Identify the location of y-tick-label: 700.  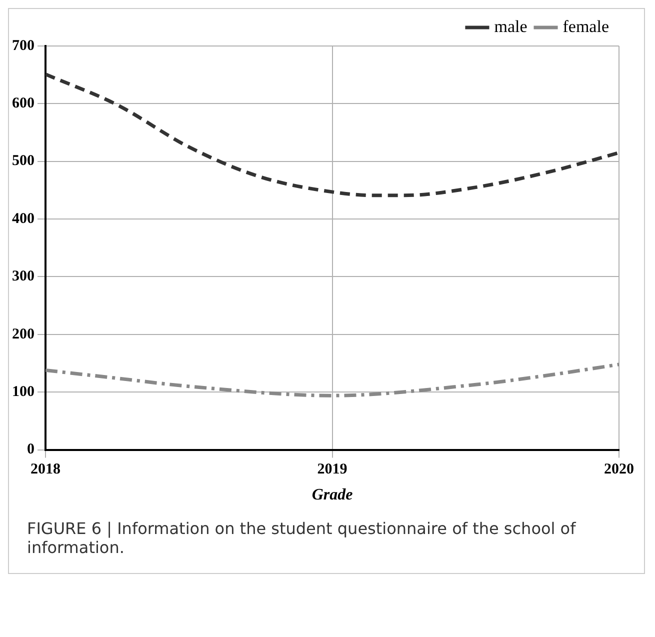
(23, 46).